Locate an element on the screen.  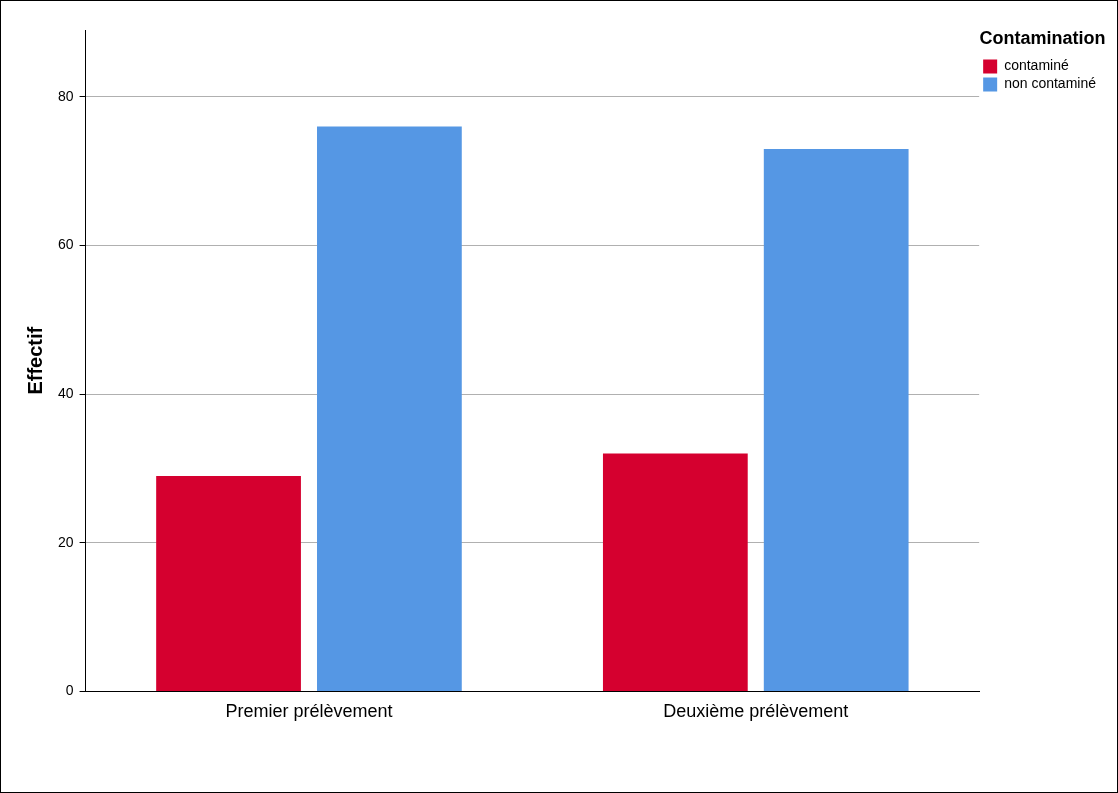
legend-title: Contamination is located at coordinates (1042, 37).